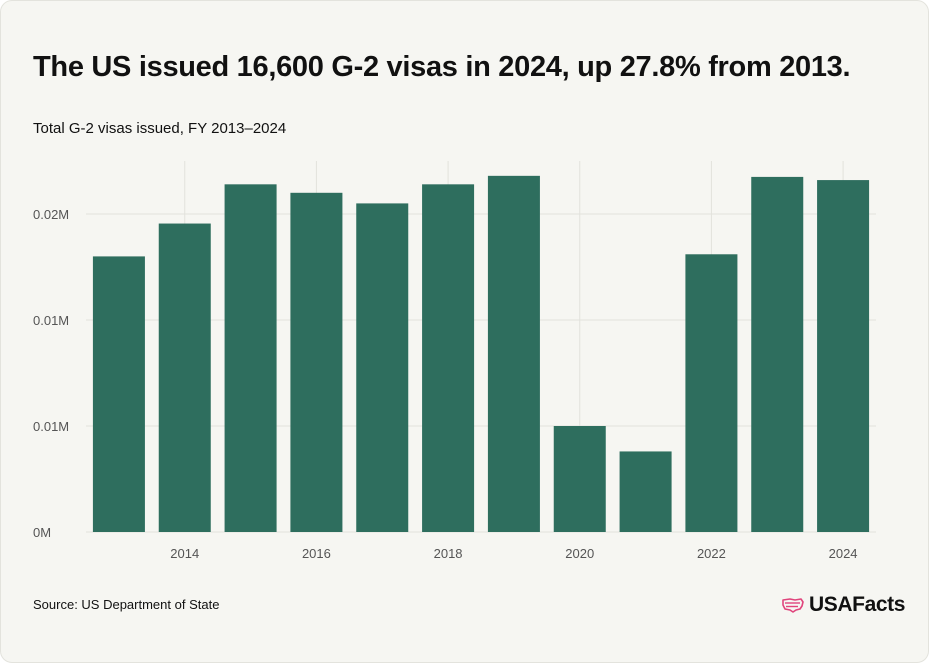  I want to click on x-tick-label: 2020, so click(579, 553).